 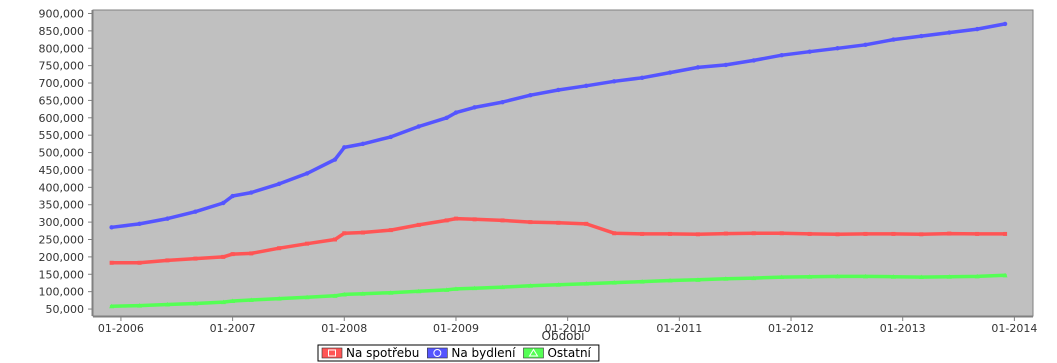 I want to click on y-tick-label: 100,000, so click(x=62, y=292).